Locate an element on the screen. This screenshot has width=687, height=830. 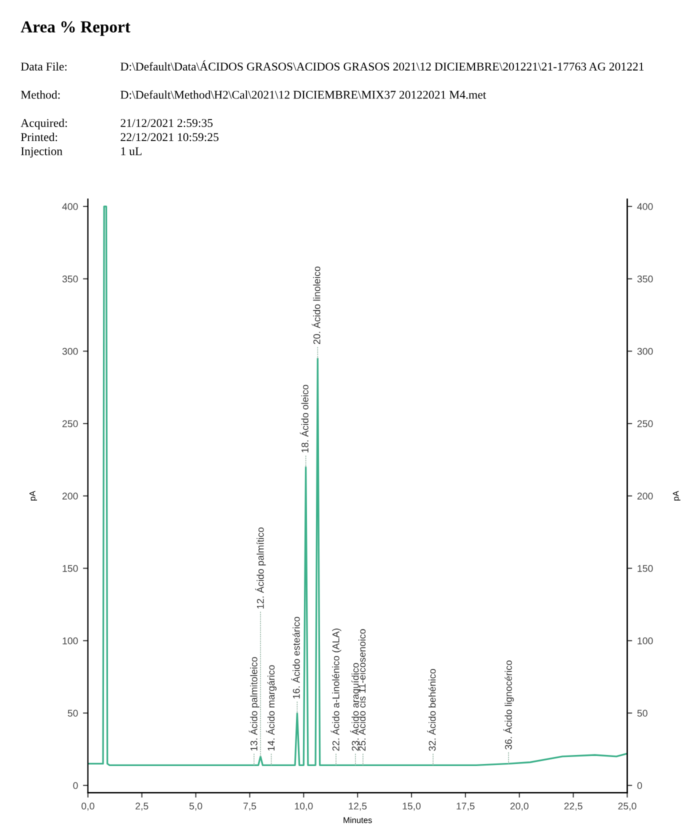
y2-tick-label: 150 is located at coordinates (645, 568).